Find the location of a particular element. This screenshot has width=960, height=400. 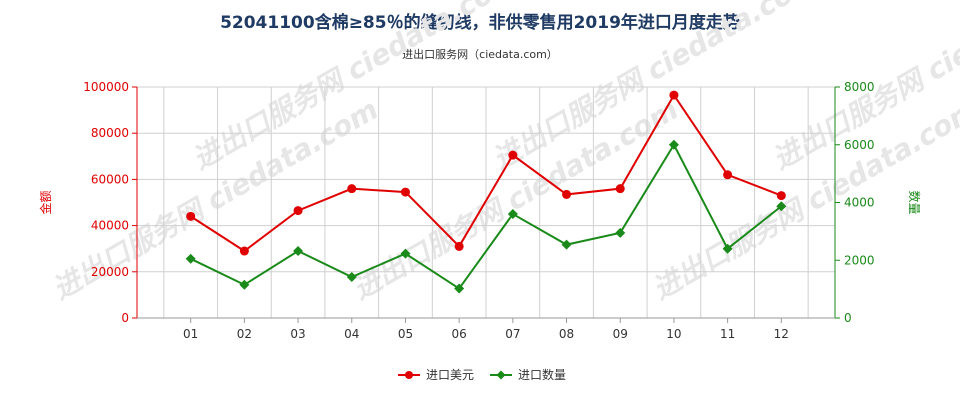

x-tick-label: 12 is located at coordinates (781, 334).